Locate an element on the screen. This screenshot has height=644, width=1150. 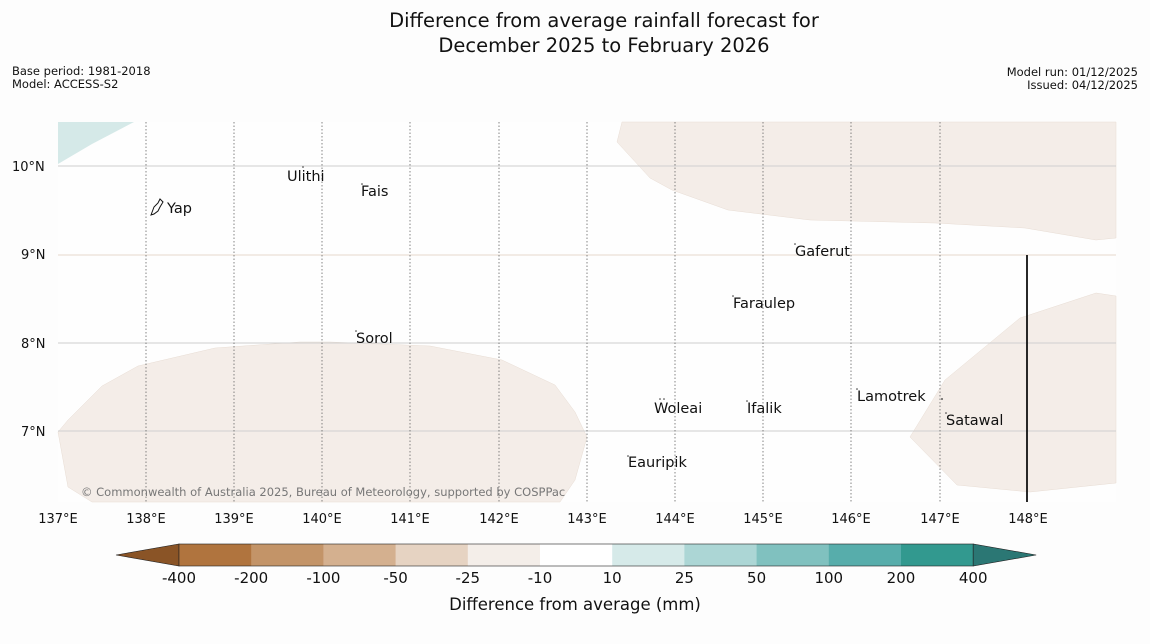
colorbar-tick-label: -50 is located at coordinates (395, 578).